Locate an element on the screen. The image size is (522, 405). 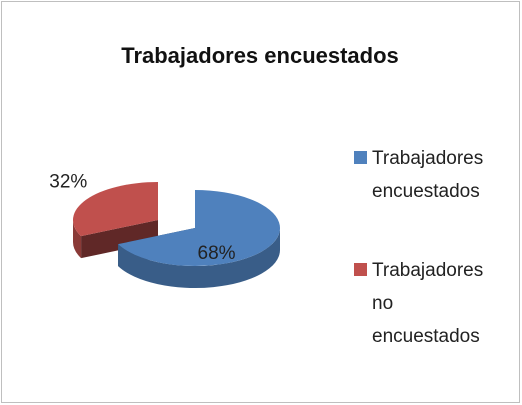
legend-item: Trabajadores encuestados is located at coordinates (424, 175).